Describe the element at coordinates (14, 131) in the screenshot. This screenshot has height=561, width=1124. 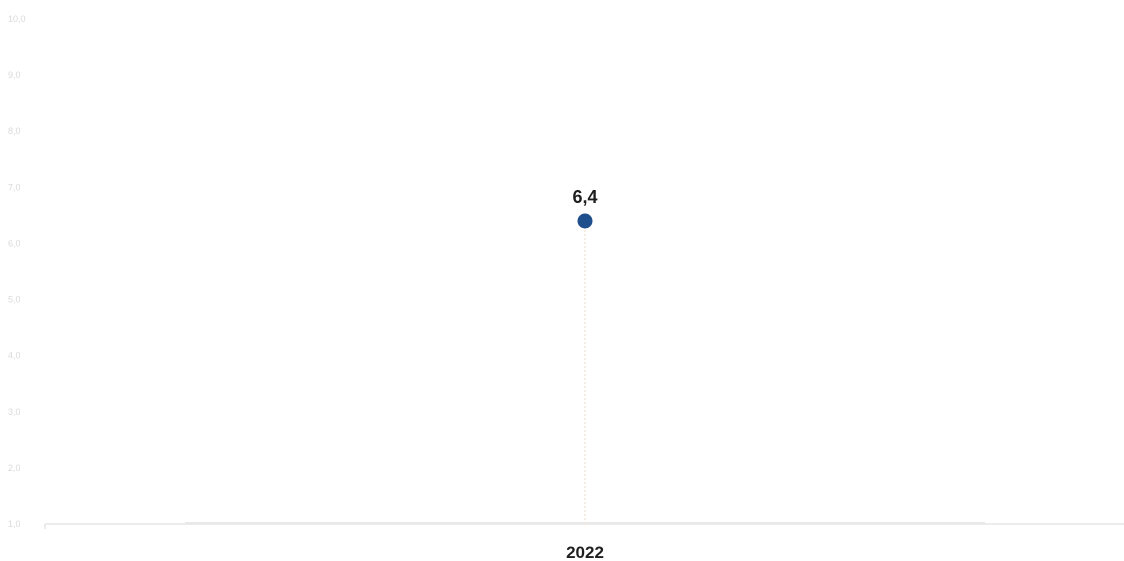
I see `y-tick-label: 8,0` at that location.